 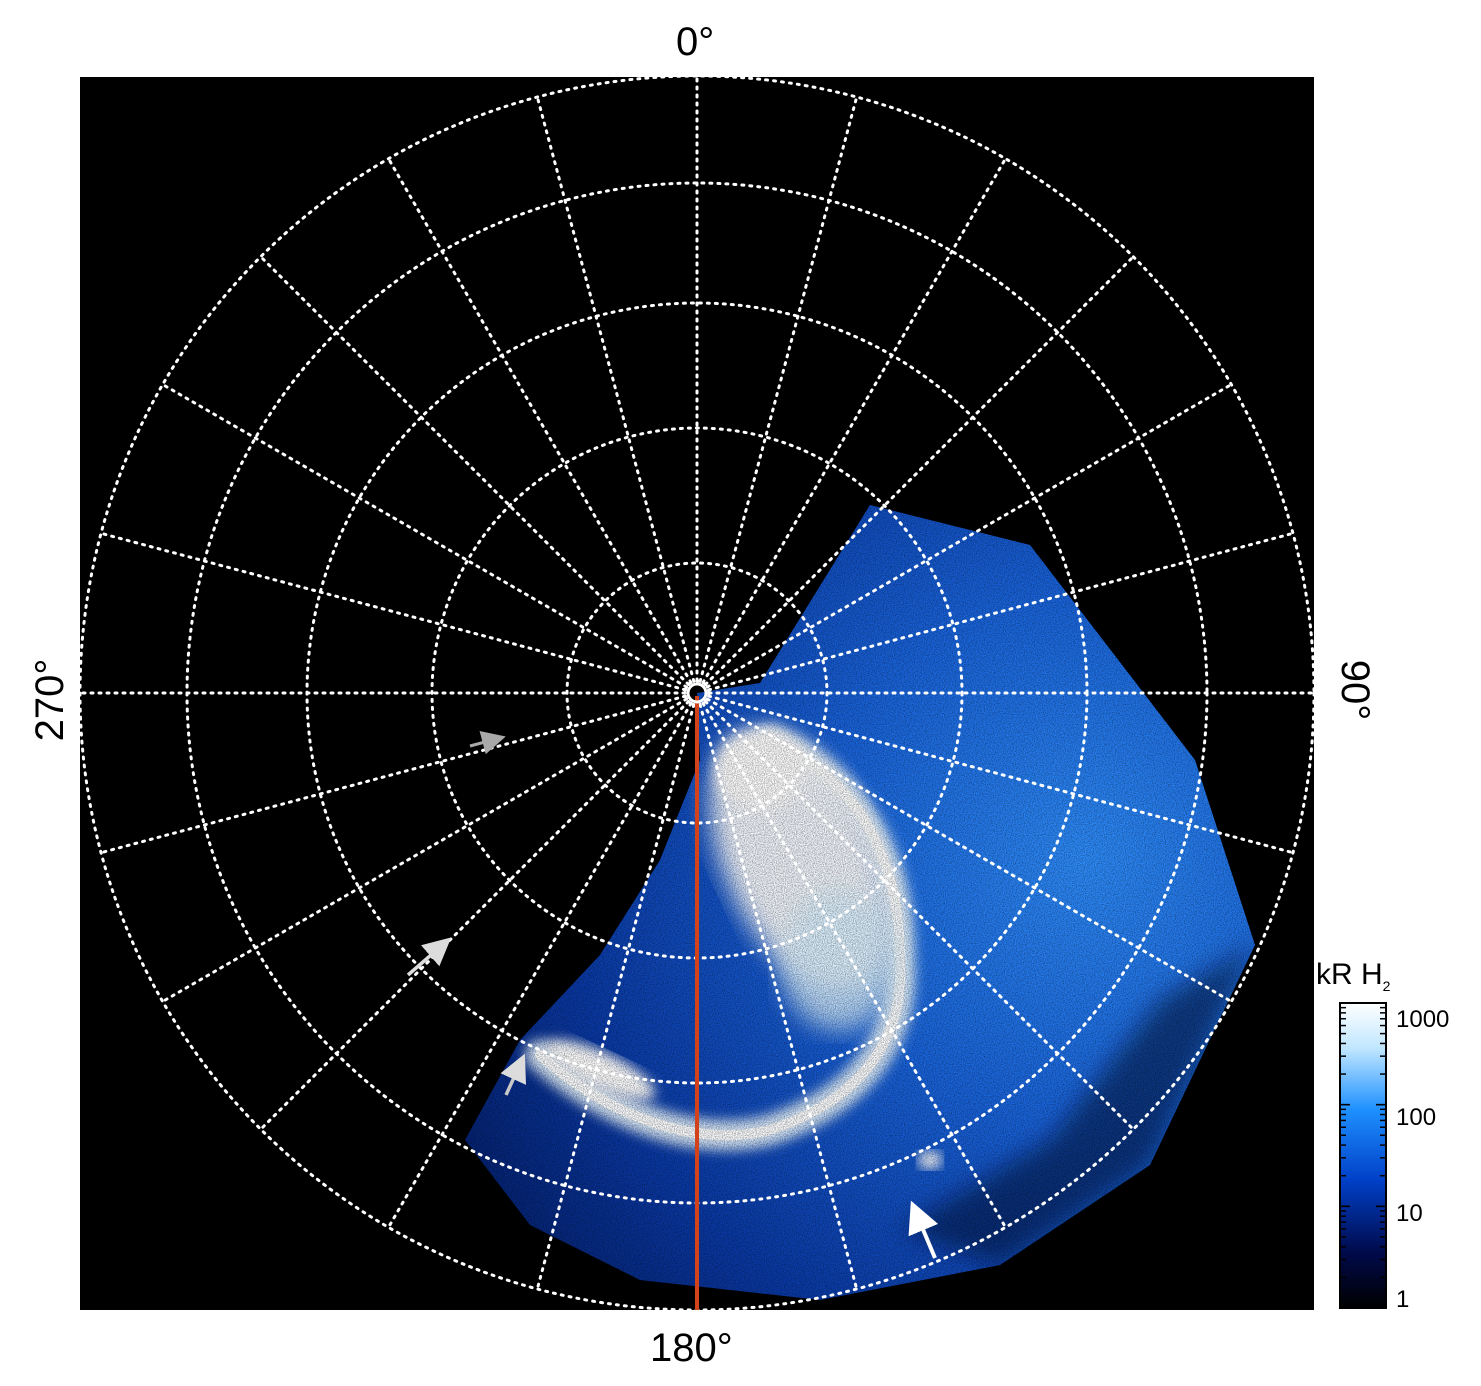 I want to click on label-left-270deg: 270°, so click(x=50, y=700).